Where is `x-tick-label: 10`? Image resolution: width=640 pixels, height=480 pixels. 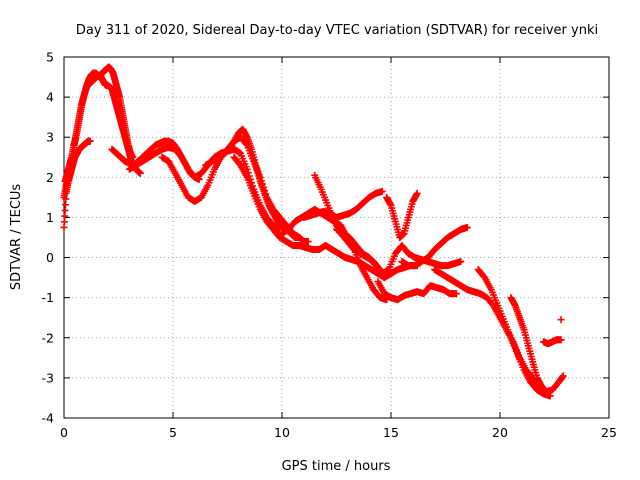
x-tick-label: 10 is located at coordinates (282, 432).